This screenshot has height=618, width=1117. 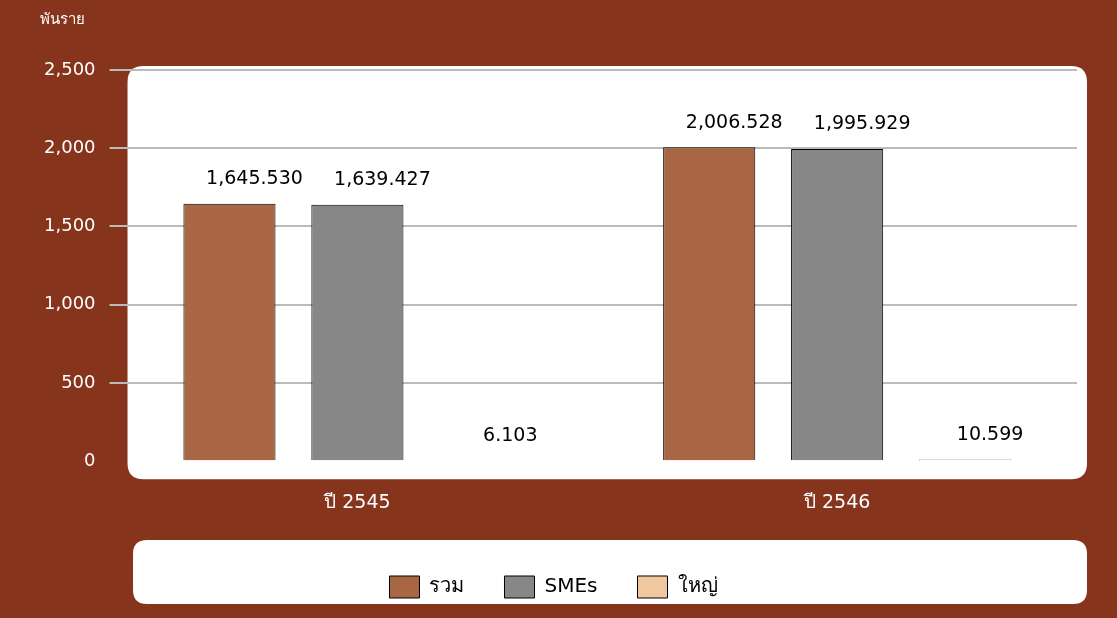 What do you see at coordinates (70, 225) in the screenshot?
I see `y-tick-label: 1,500` at bounding box center [70, 225].